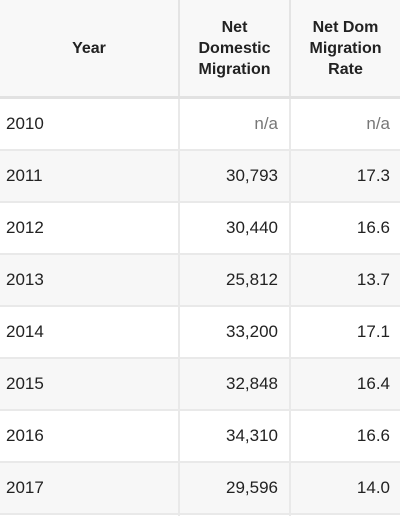 The height and width of the screenshot is (516, 400). What do you see at coordinates (90, 436) in the screenshot?
I see `year-cell: 2016` at bounding box center [90, 436].